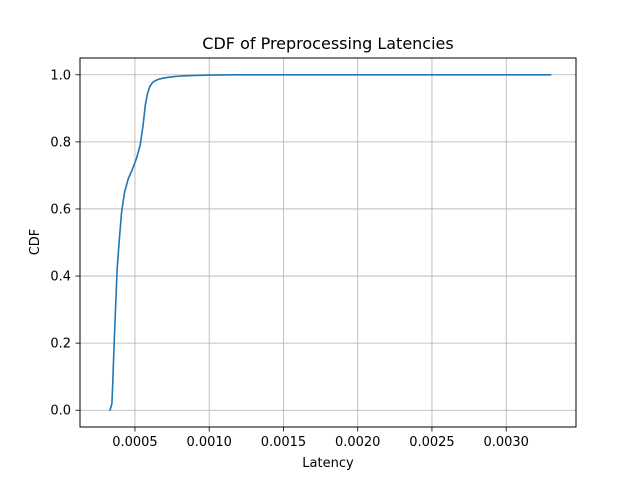 The image size is (640, 484). What do you see at coordinates (284, 442) in the screenshot?
I see `x-tick-label: 0.0015` at bounding box center [284, 442].